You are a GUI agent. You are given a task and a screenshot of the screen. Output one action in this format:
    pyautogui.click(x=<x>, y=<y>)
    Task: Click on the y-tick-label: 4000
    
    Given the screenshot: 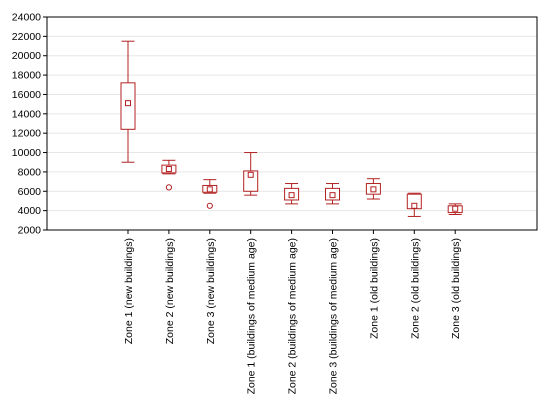 What is the action you would take?
    pyautogui.click(x=30, y=211)
    